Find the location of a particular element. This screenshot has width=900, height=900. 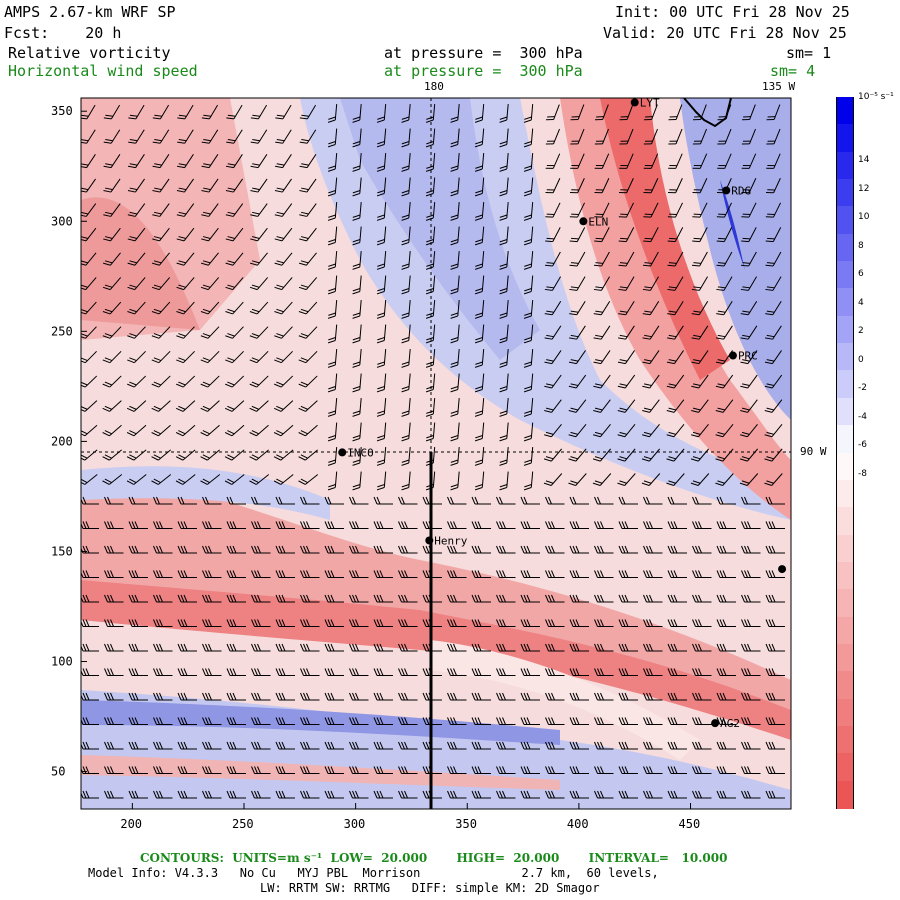

top-label-135w: 135 W is located at coordinates (778, 86).